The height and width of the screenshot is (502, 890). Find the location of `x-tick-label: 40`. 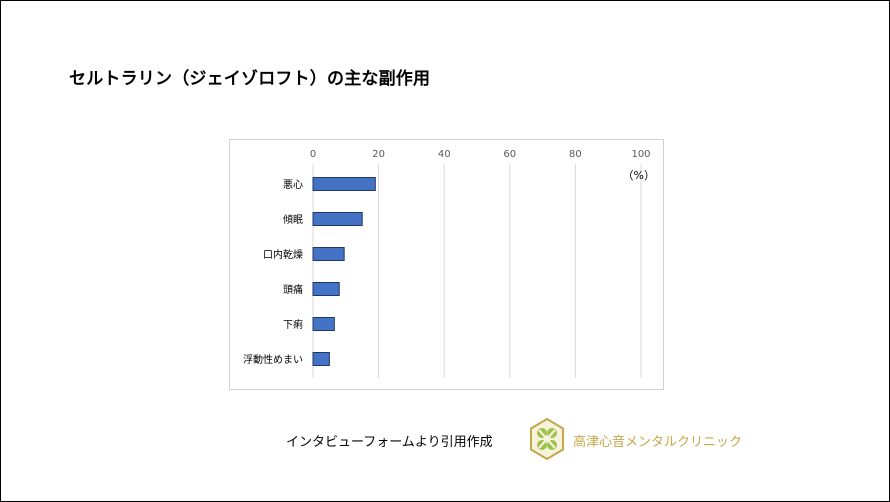

x-tick-label: 40 is located at coordinates (444, 154).